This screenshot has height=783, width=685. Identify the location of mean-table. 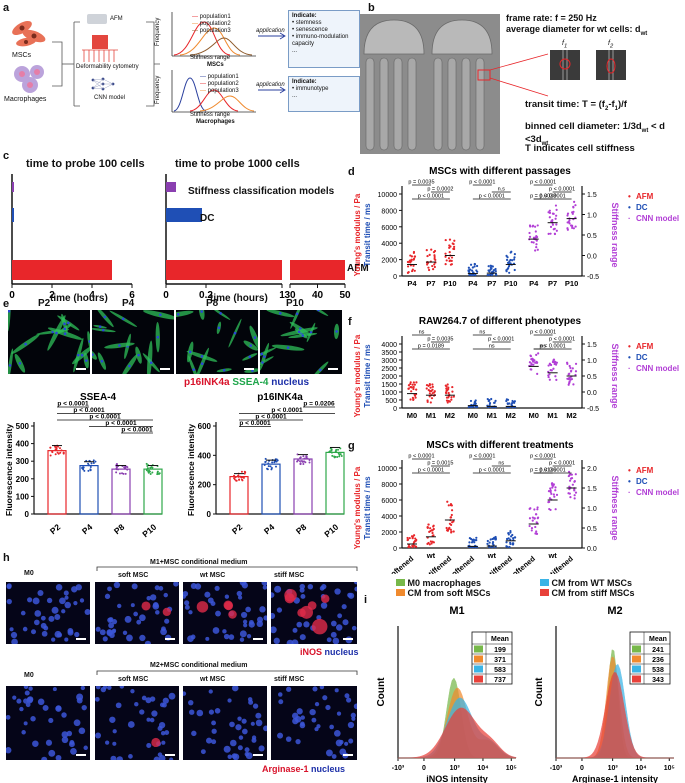
(492, 658).